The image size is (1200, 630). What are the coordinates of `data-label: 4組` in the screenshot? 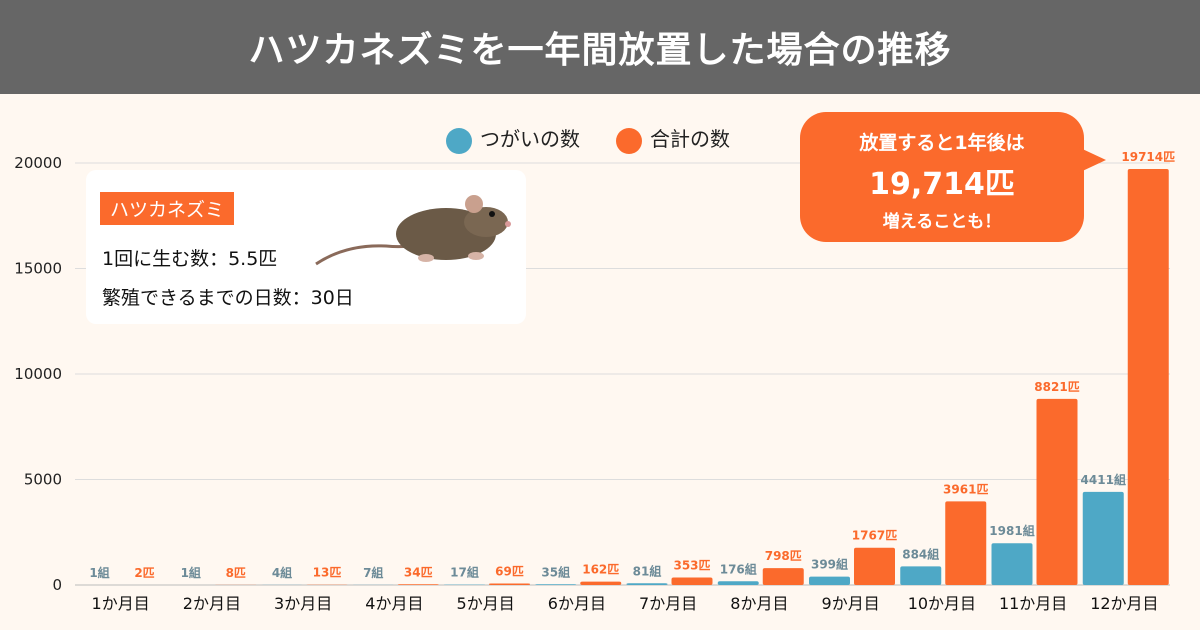 It's located at (282, 572).